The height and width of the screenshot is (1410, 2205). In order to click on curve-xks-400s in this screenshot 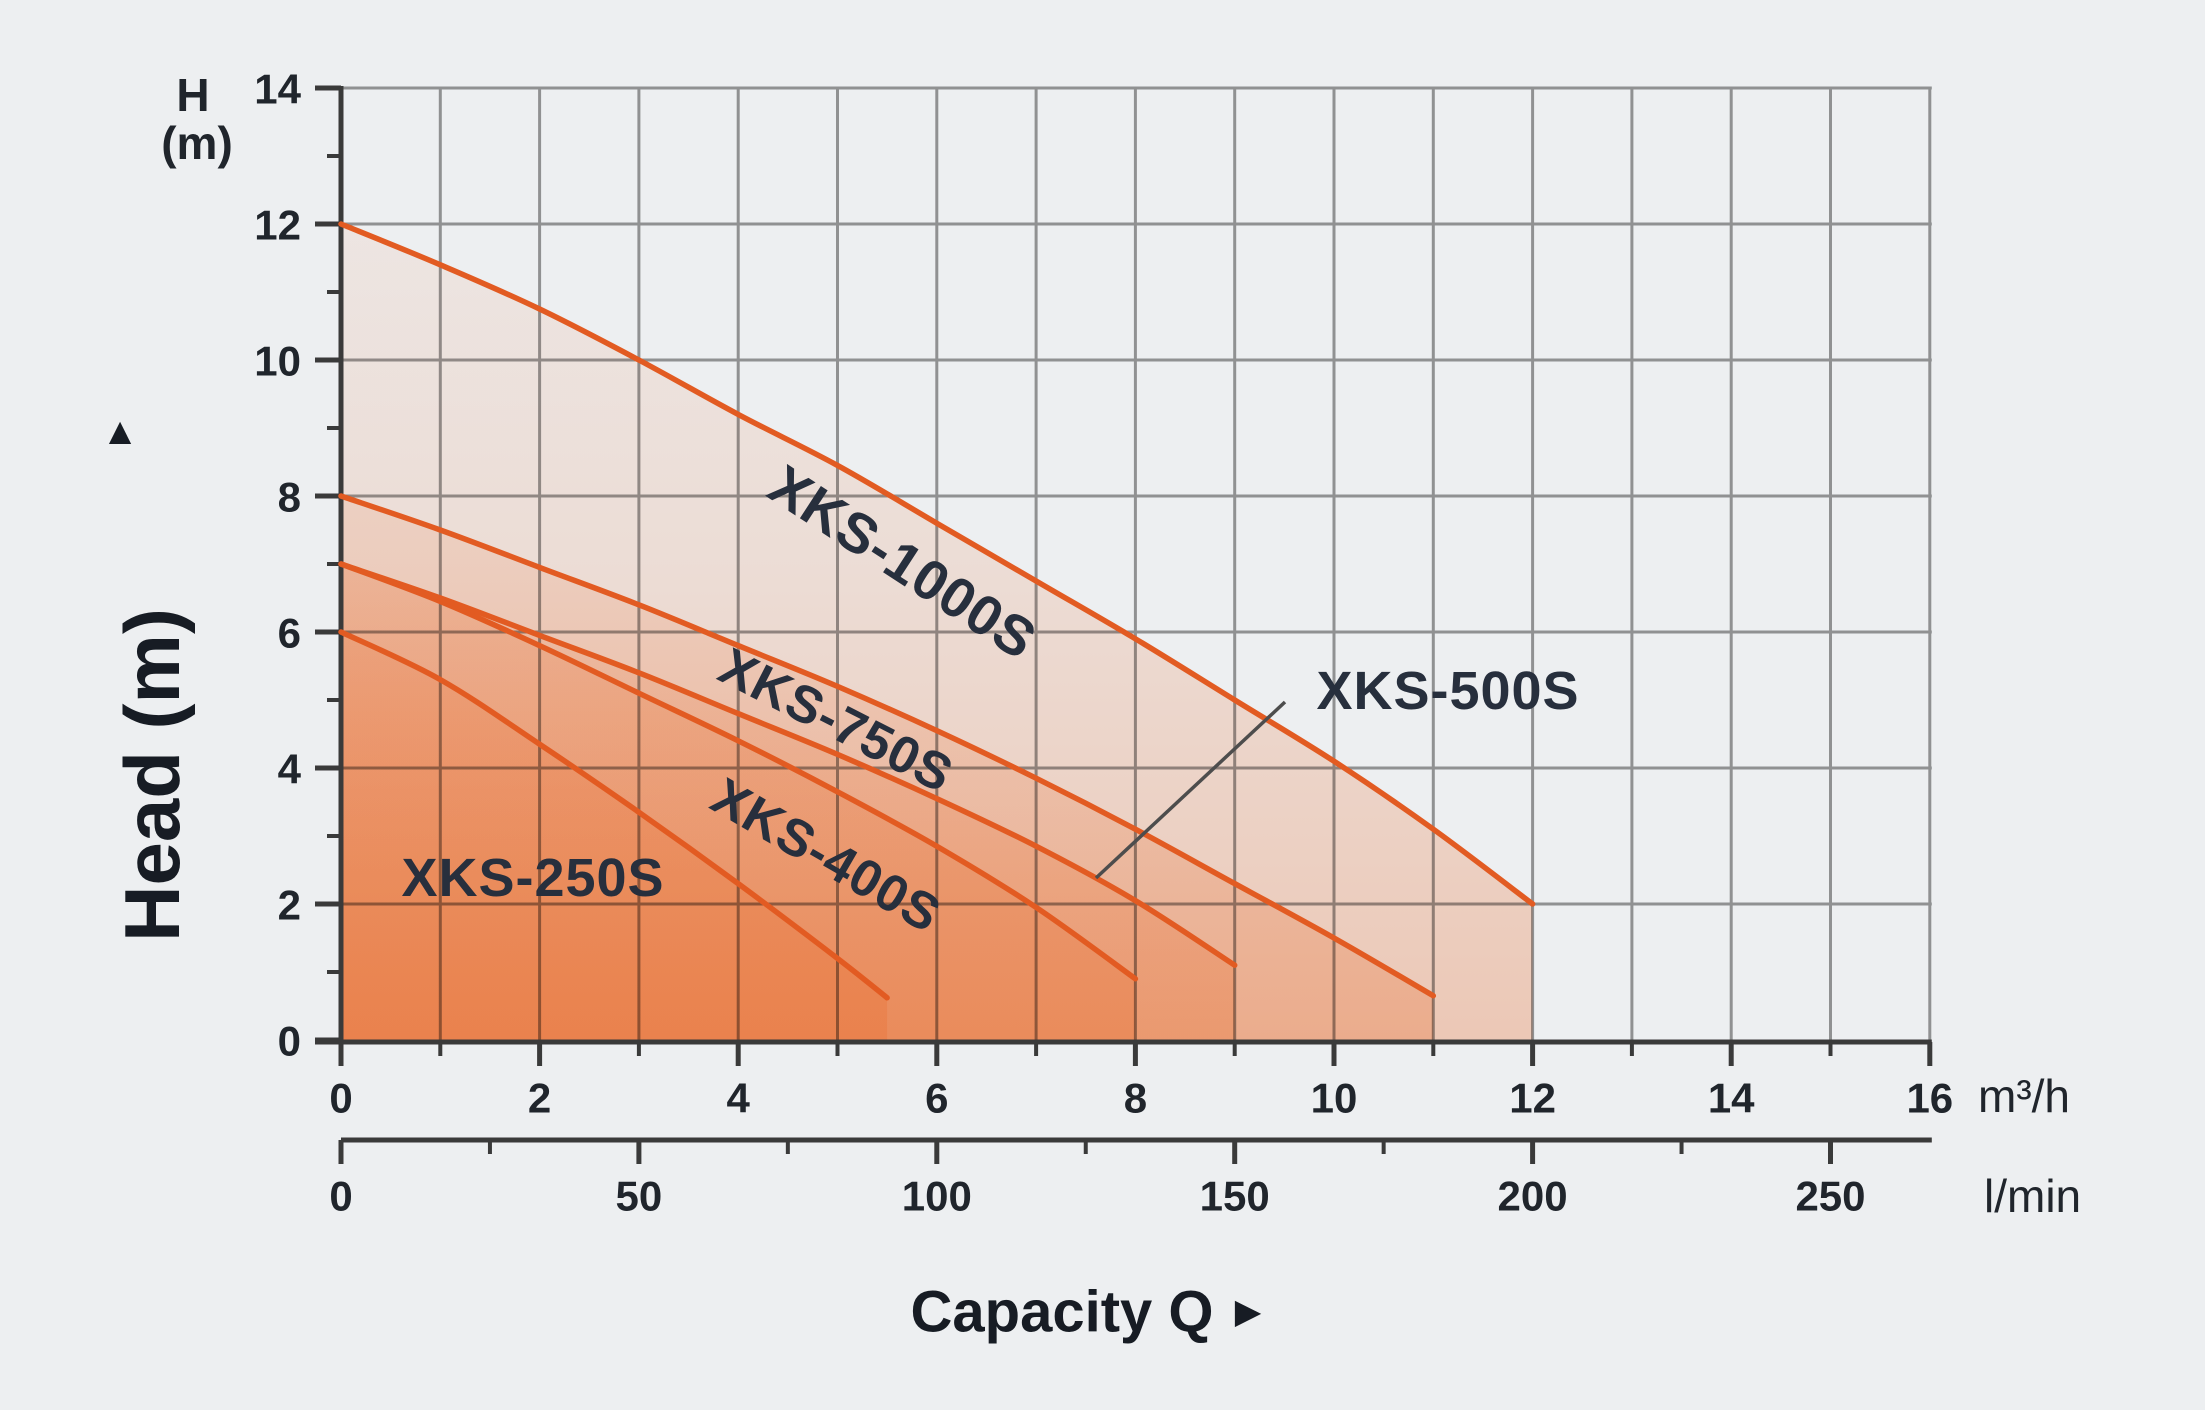, I will do `click(738, 771)`.